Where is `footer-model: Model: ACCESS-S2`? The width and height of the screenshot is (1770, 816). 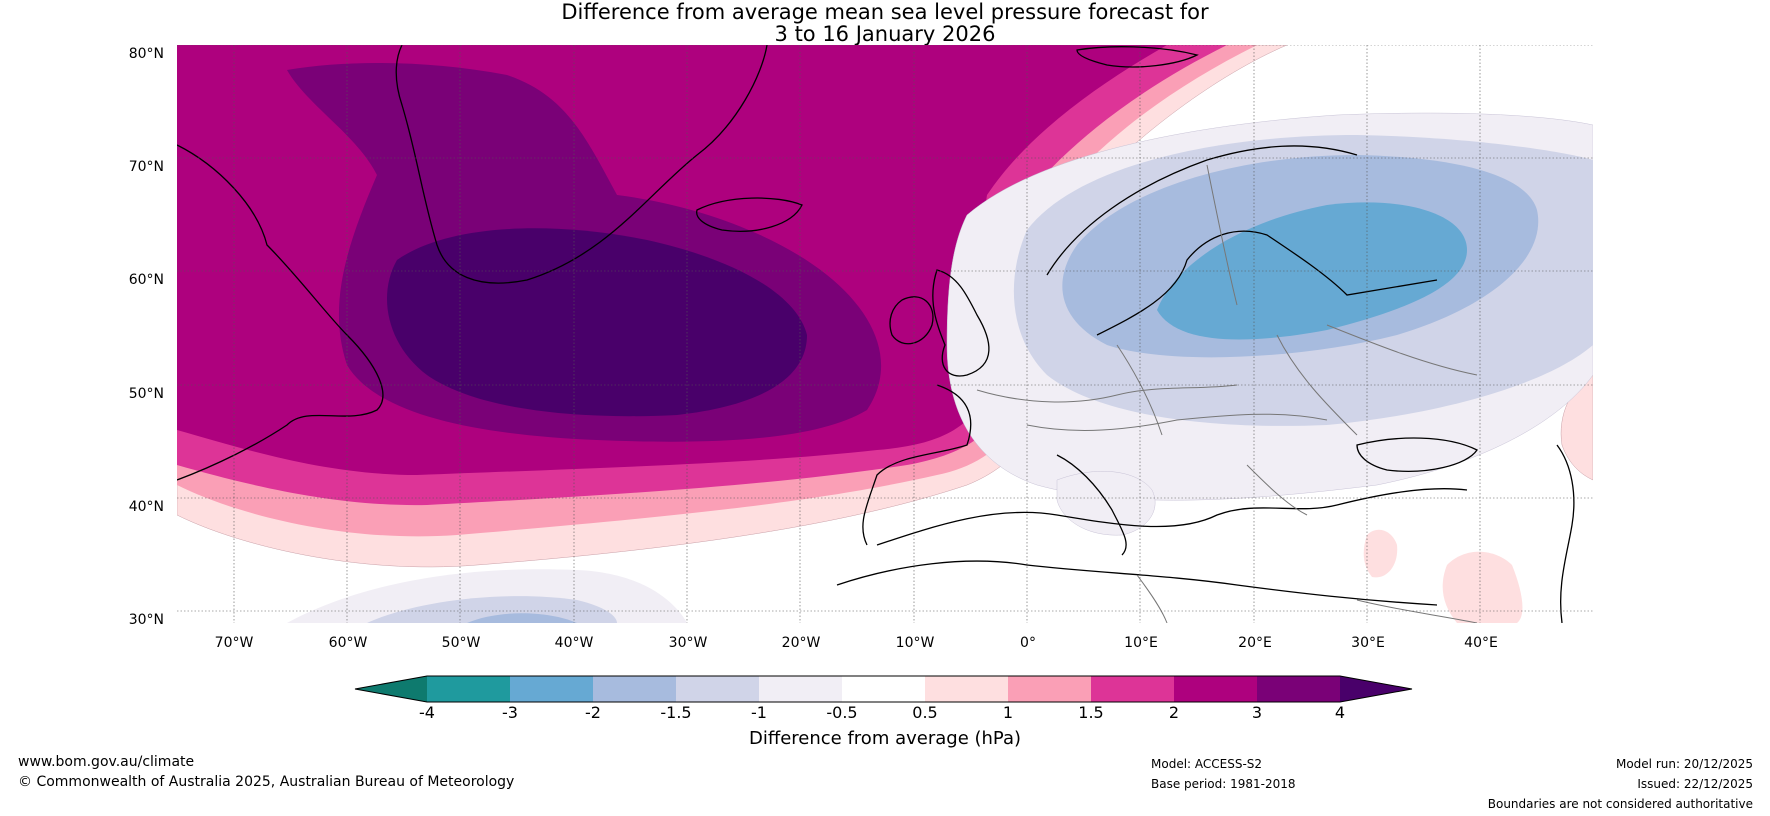 footer-model: Model: ACCESS-S2 is located at coordinates (1207, 764).